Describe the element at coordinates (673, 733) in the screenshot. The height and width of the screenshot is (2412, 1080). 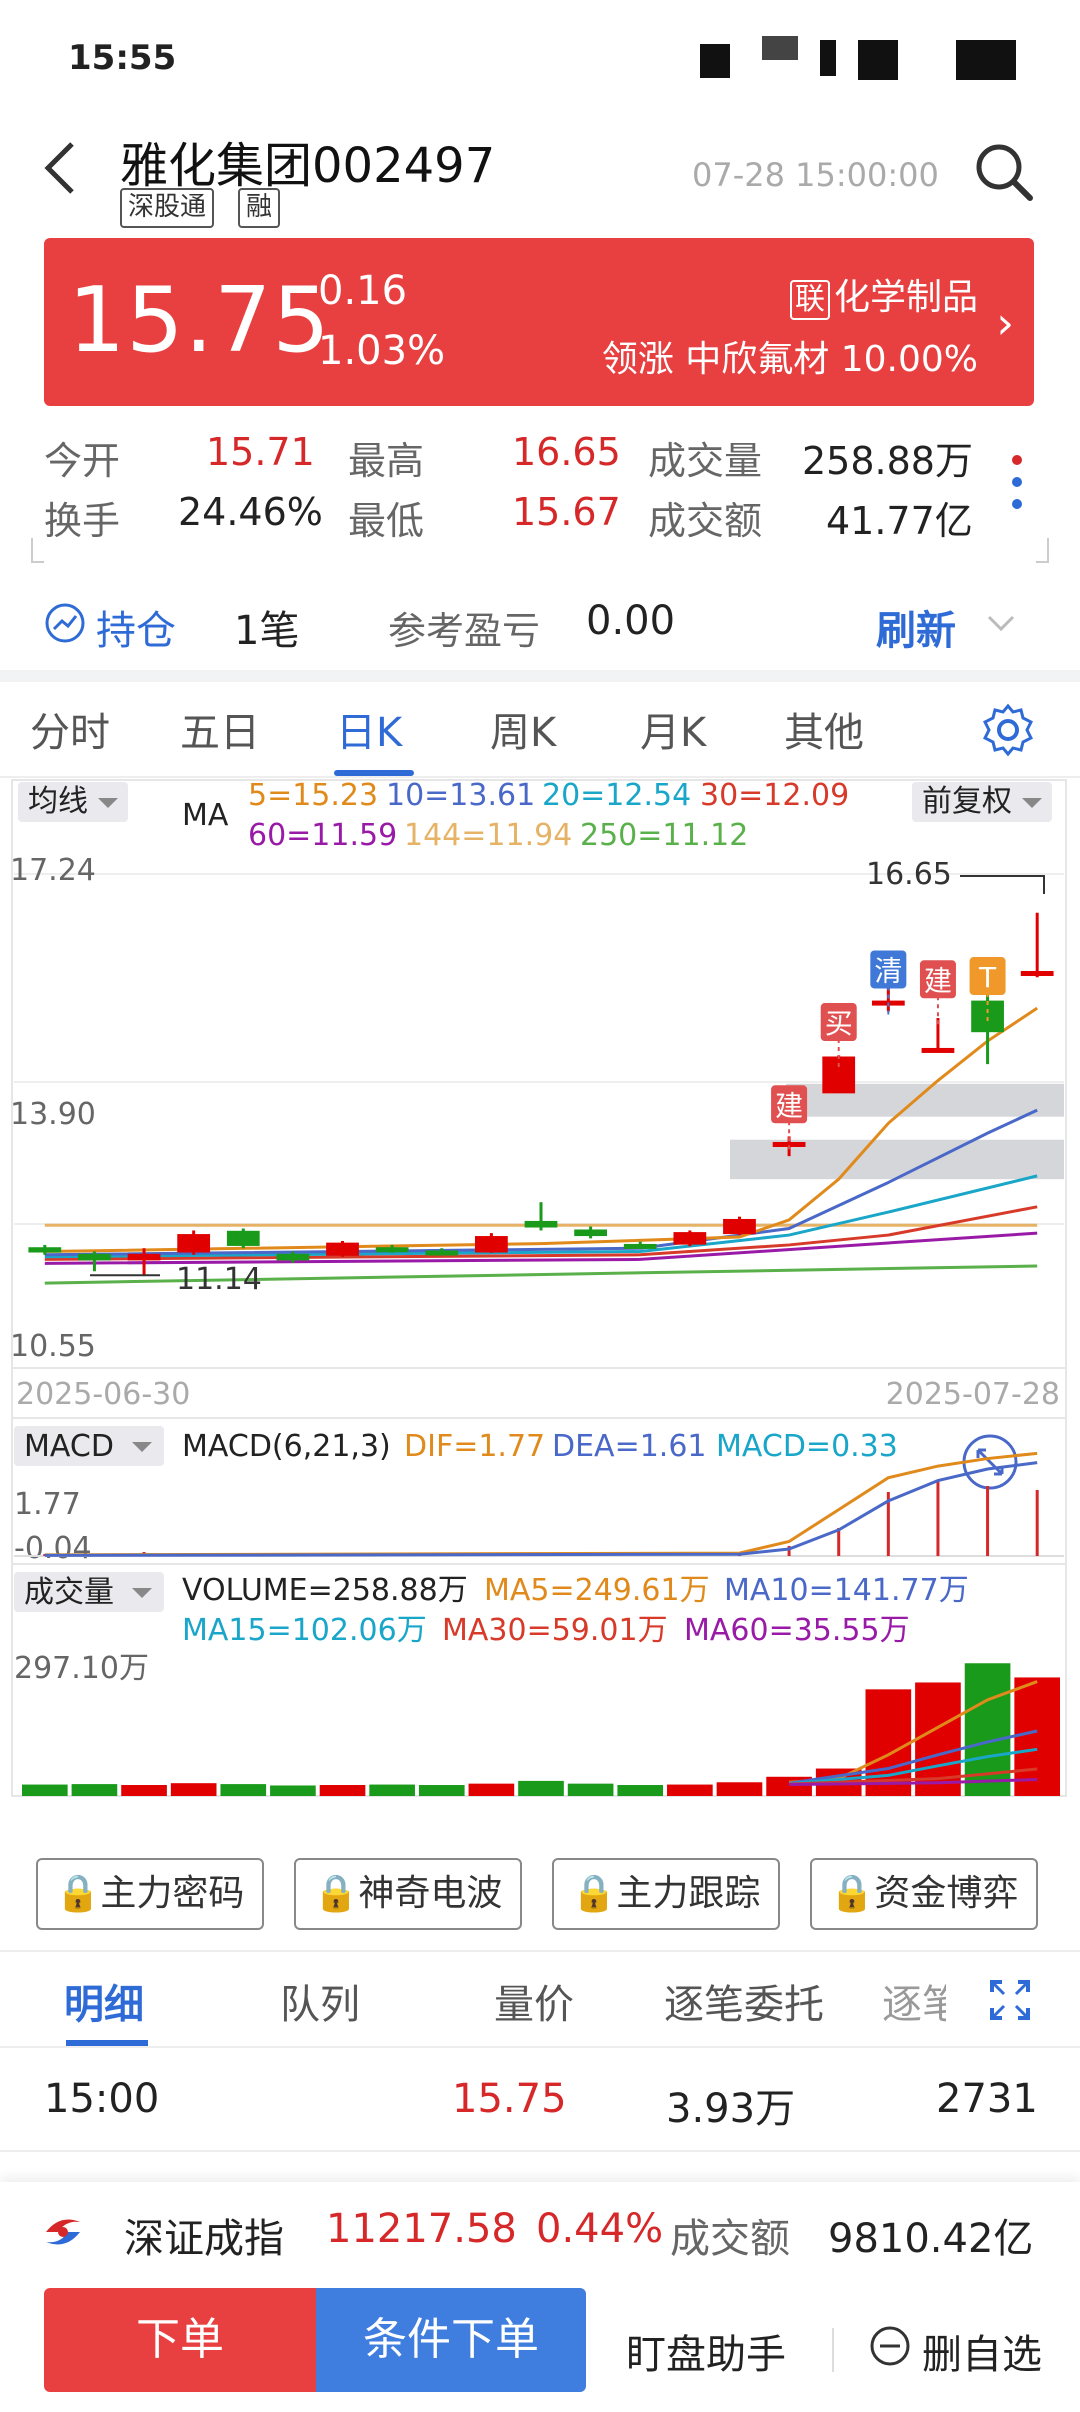
I see `tab-monthly-k: 月K` at that location.